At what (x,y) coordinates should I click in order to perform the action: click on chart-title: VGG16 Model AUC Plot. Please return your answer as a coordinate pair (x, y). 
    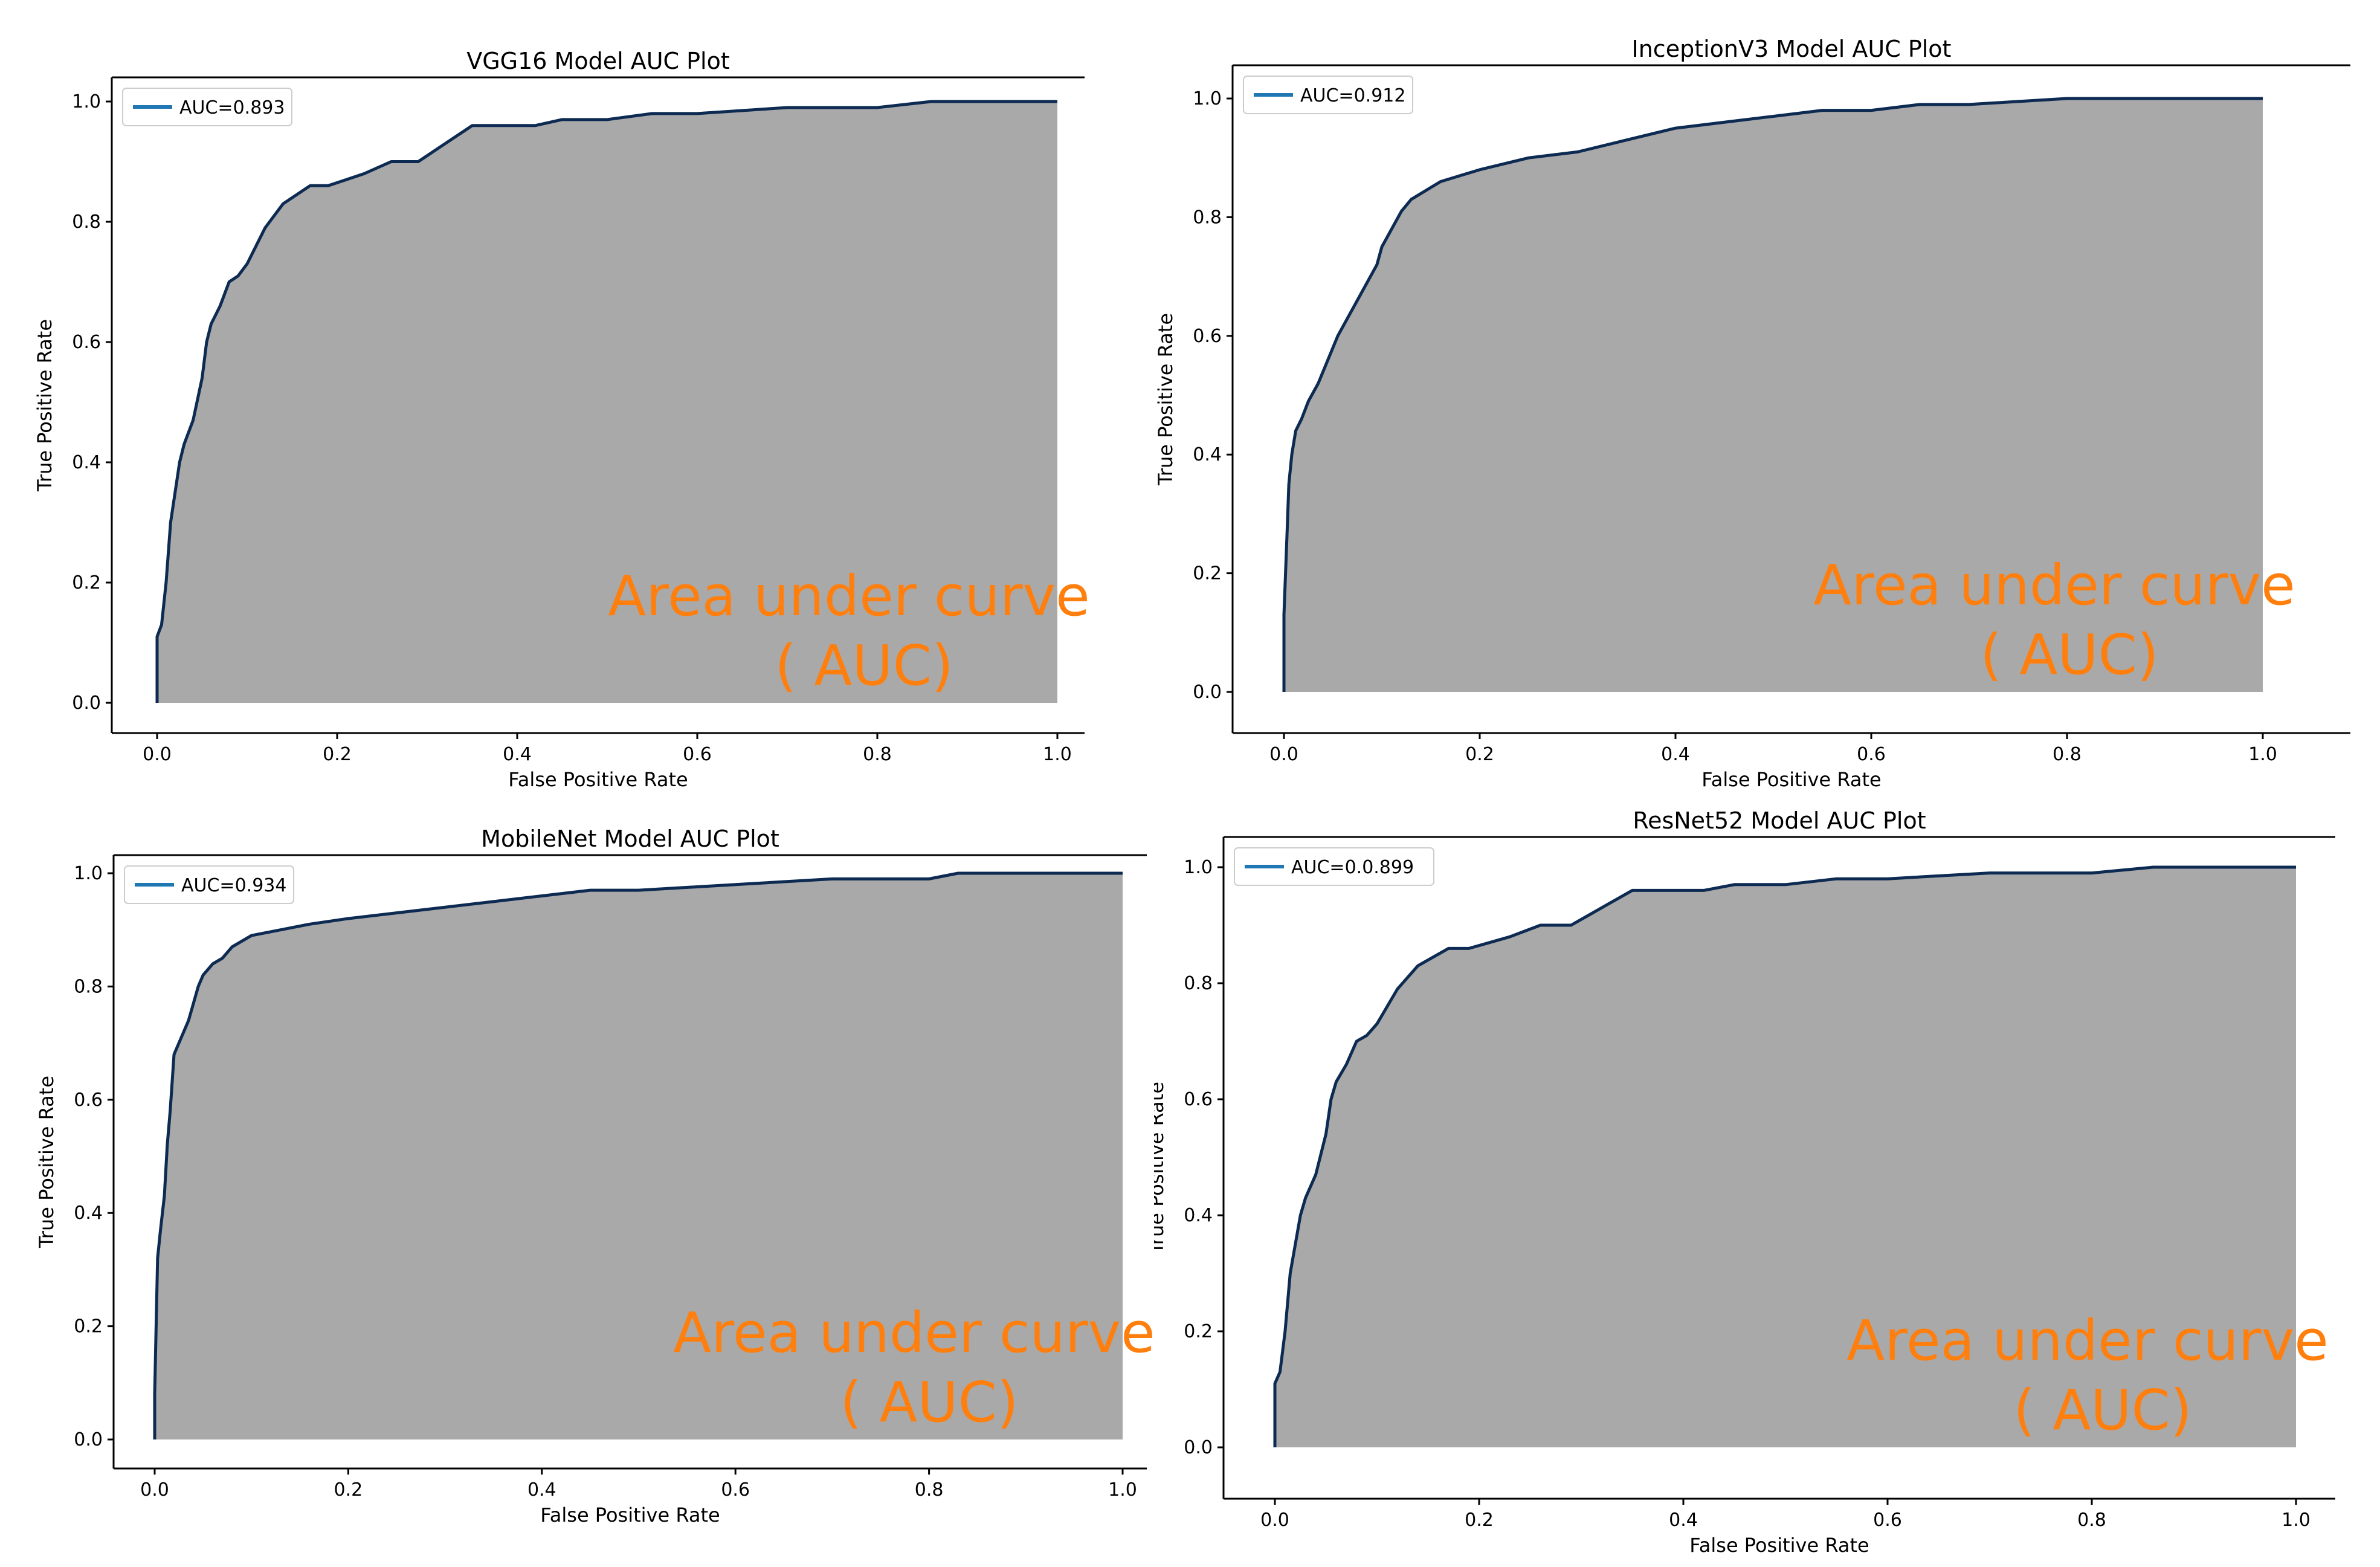
    Looking at the image, I should click on (598, 61).